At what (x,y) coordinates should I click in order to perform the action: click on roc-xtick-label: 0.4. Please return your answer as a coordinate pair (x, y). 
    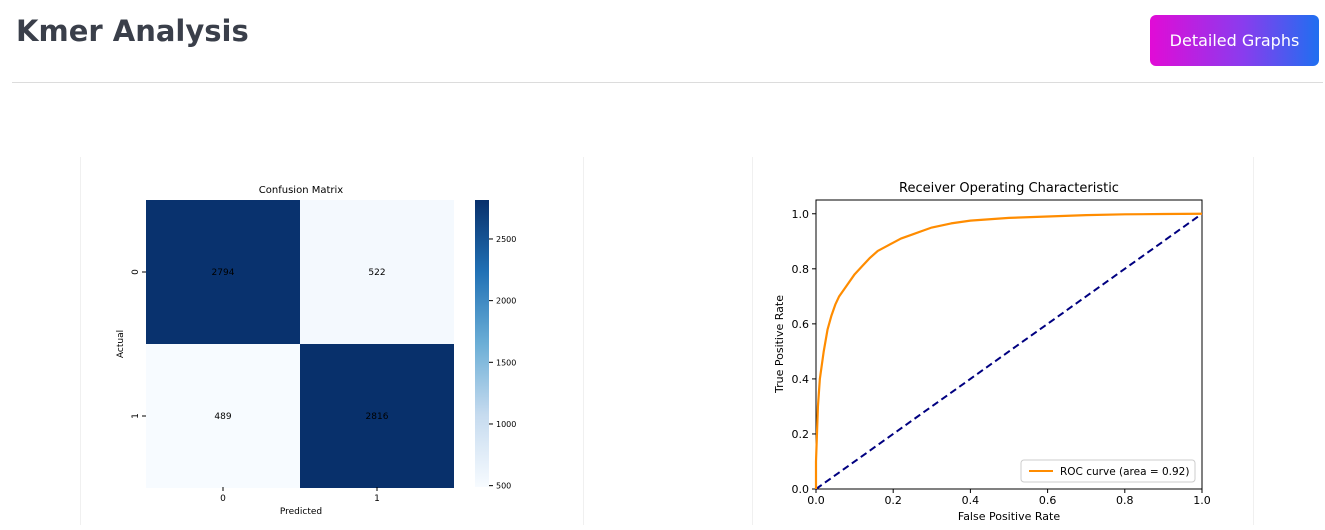
    Looking at the image, I should click on (971, 500).